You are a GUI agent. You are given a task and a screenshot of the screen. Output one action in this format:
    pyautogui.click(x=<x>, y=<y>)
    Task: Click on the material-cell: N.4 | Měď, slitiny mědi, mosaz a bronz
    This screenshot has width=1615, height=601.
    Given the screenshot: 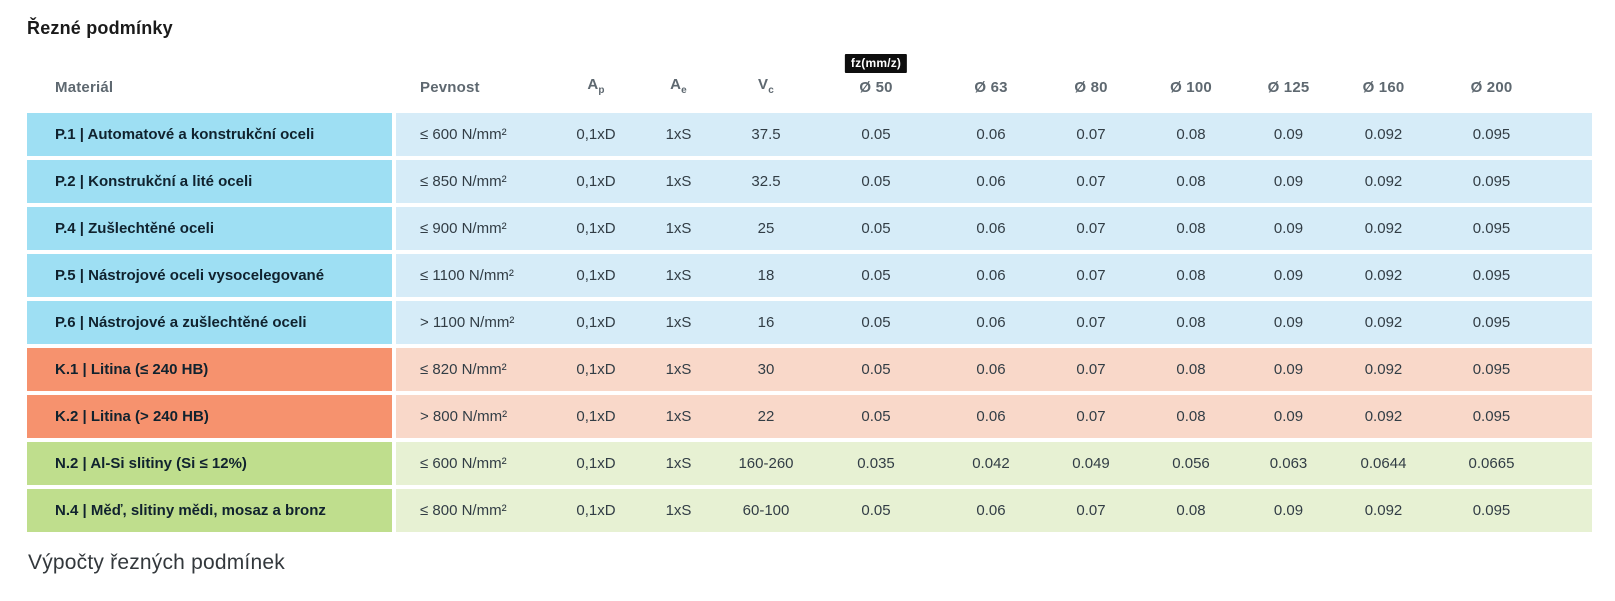 What is the action you would take?
    pyautogui.click(x=211, y=510)
    